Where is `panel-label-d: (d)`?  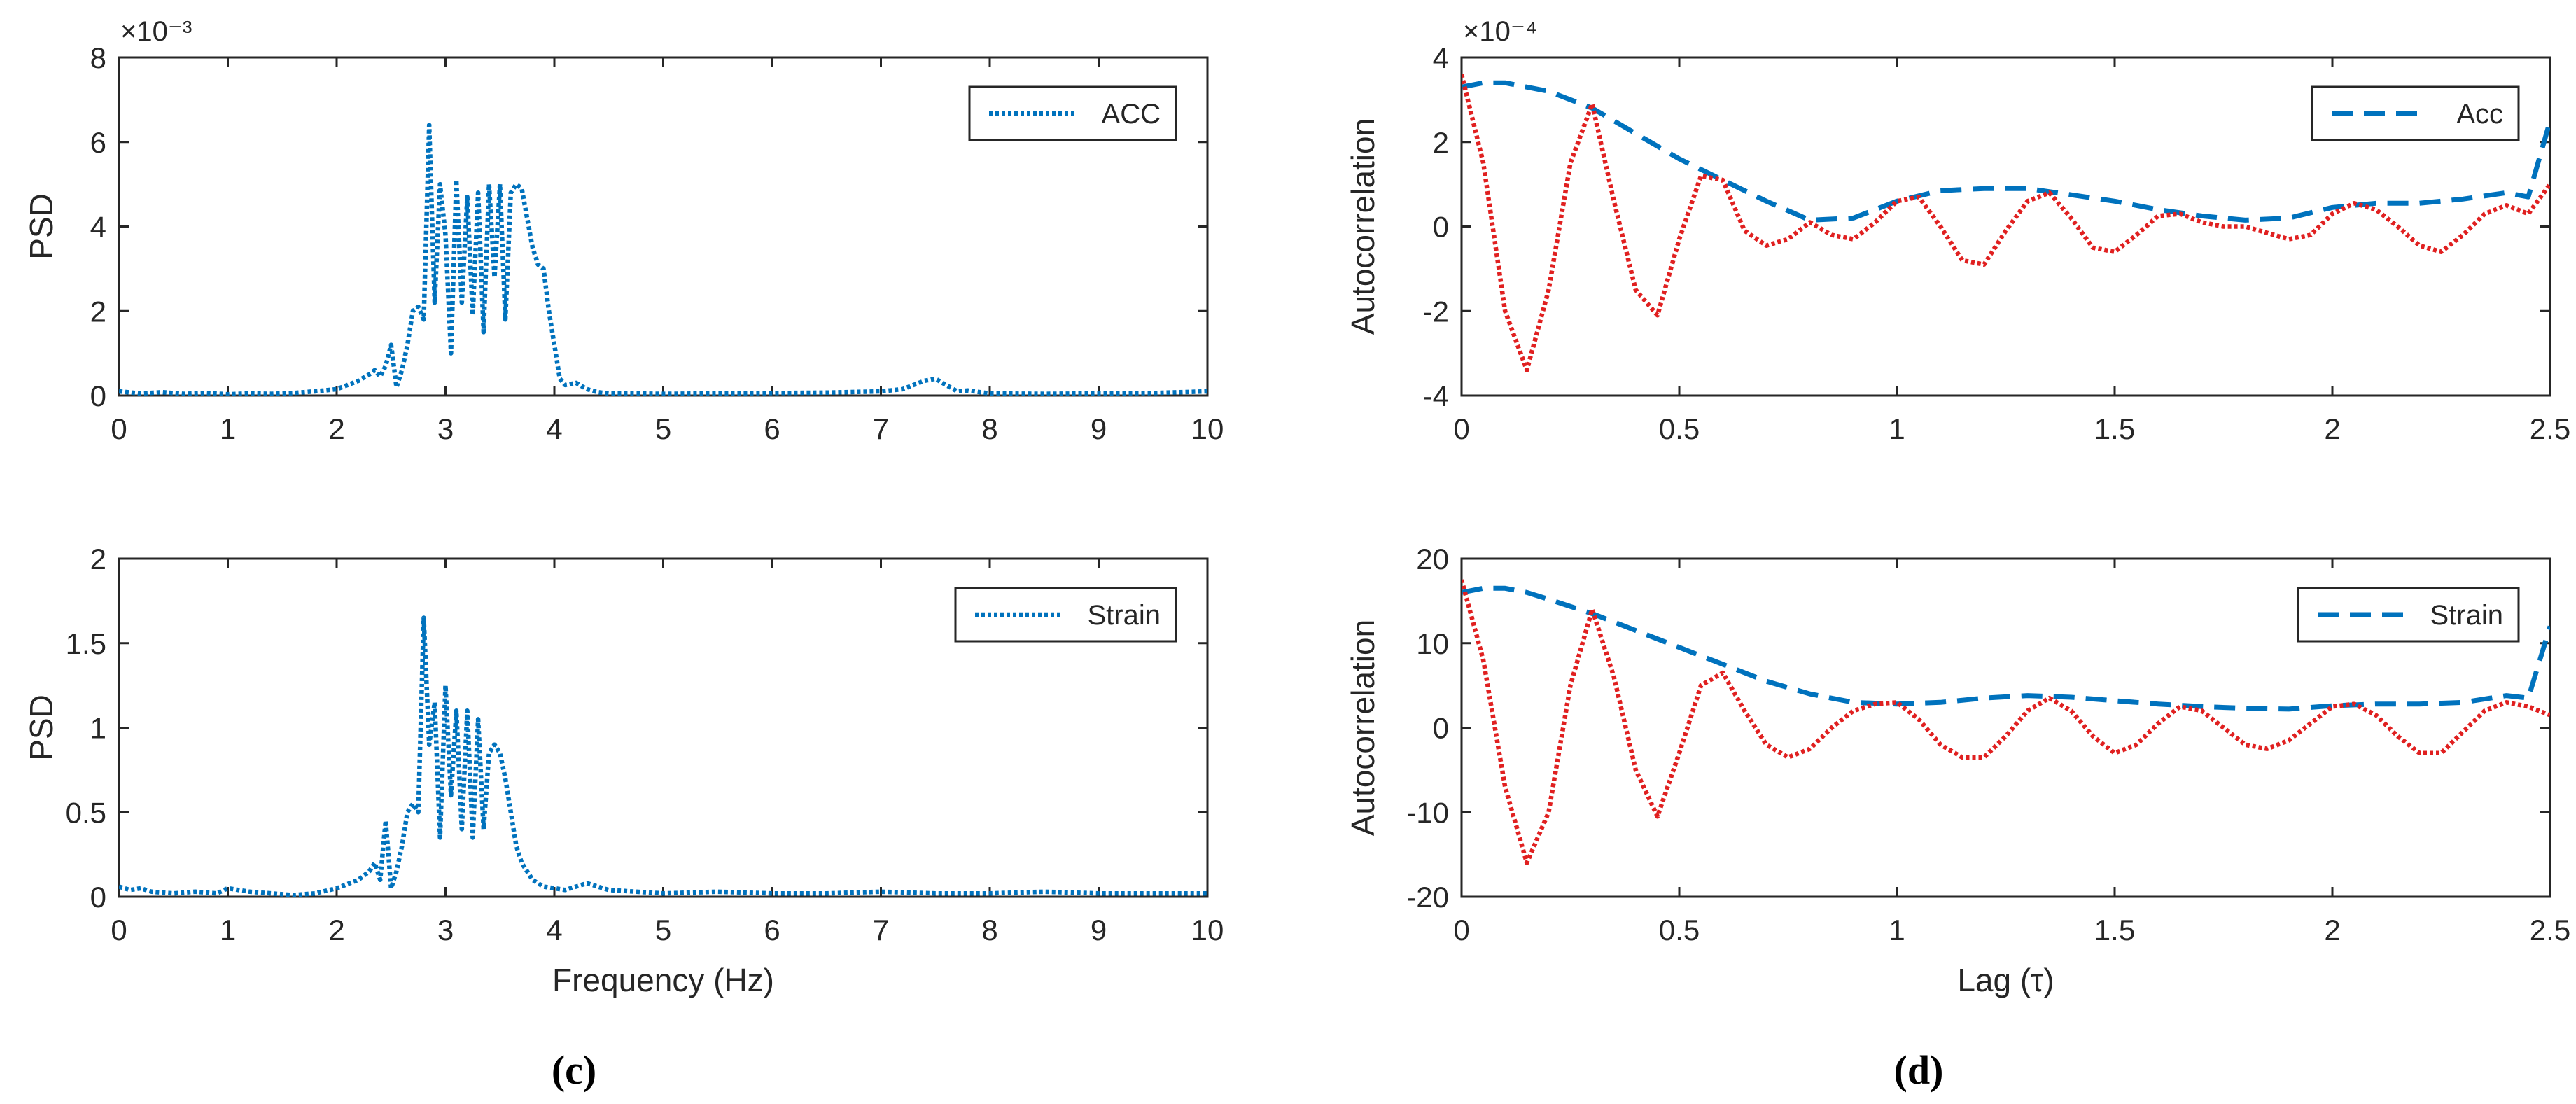 panel-label-d: (d) is located at coordinates (1919, 1070).